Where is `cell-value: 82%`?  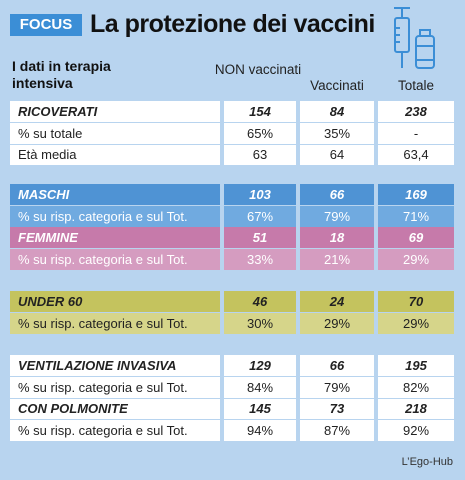
cell-value: 82% is located at coordinates (416, 387).